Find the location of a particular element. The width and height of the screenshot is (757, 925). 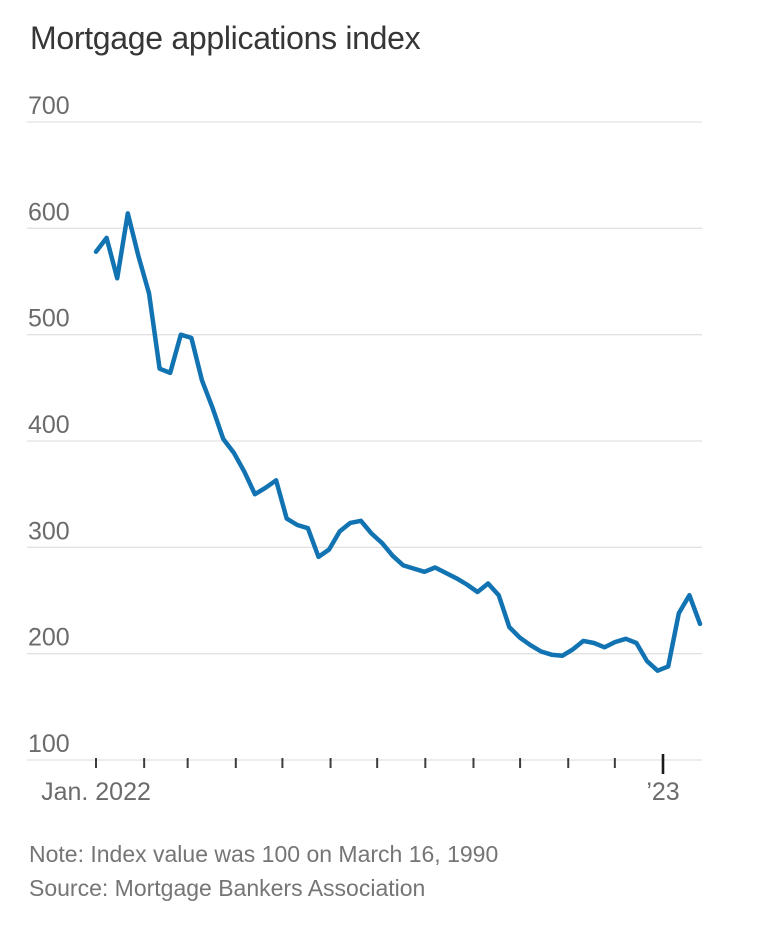

x-axis-label-end: ’23 is located at coordinates (662, 792).